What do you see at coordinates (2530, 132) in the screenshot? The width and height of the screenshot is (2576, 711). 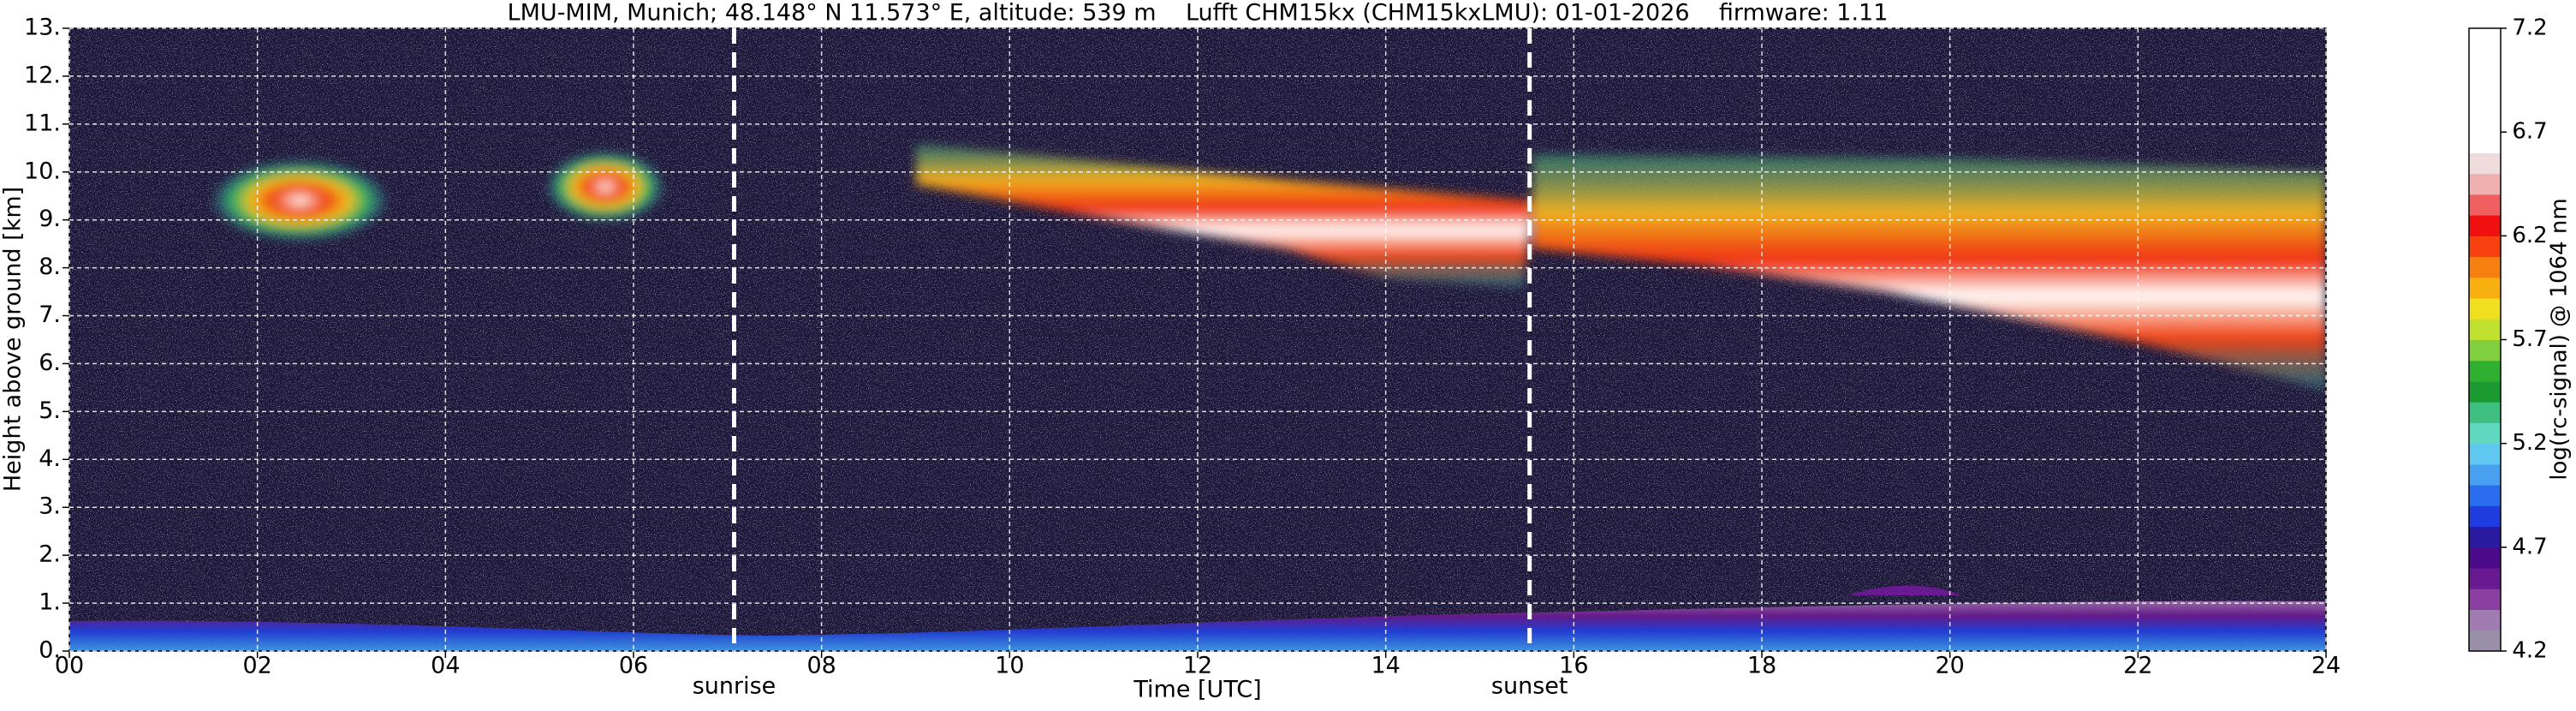 I see `colorbar-tick-label: 6.7` at bounding box center [2530, 132].